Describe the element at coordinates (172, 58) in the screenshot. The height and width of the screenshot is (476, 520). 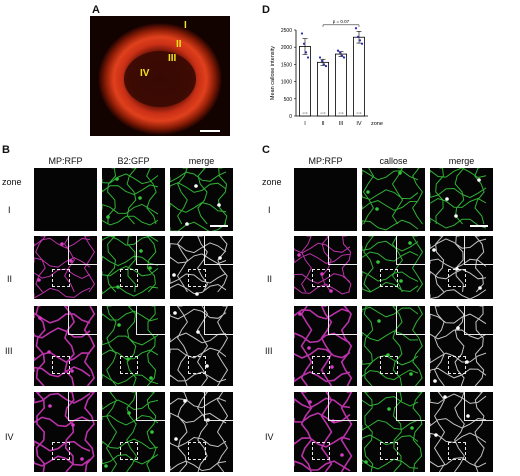
I see `zone-label-III: III` at that location.